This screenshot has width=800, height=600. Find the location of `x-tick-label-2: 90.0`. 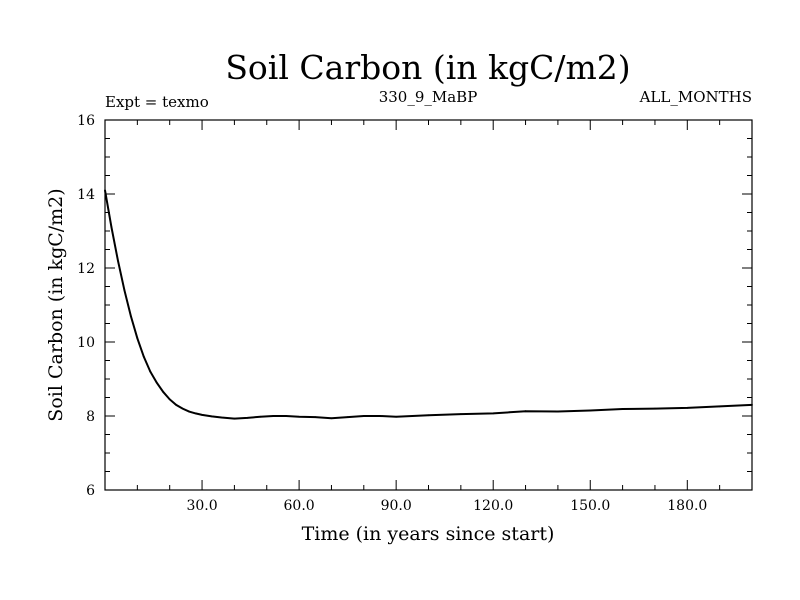

x-tick-label-2: 90.0 is located at coordinates (396, 506).